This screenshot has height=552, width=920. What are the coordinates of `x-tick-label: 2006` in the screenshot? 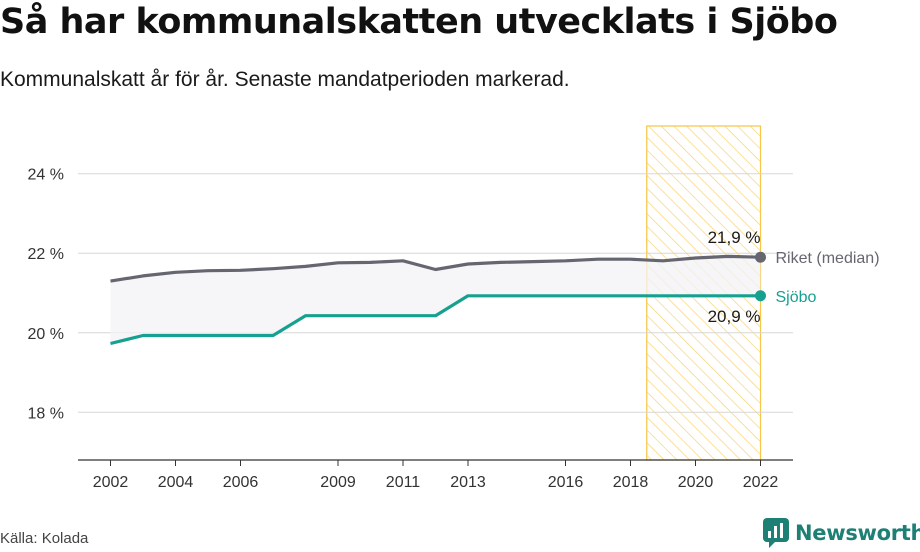 It's located at (241, 482).